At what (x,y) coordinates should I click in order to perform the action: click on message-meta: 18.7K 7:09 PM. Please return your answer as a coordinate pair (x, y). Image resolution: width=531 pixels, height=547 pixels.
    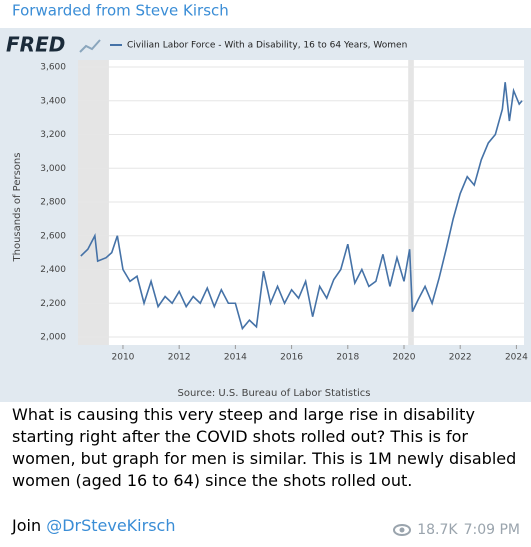
    Looking at the image, I should click on (456, 530).